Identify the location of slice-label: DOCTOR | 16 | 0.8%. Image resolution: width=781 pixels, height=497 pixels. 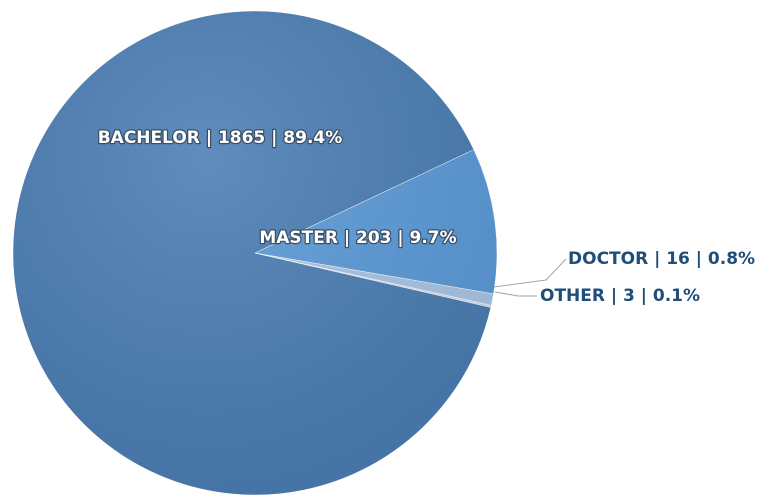
(661, 259).